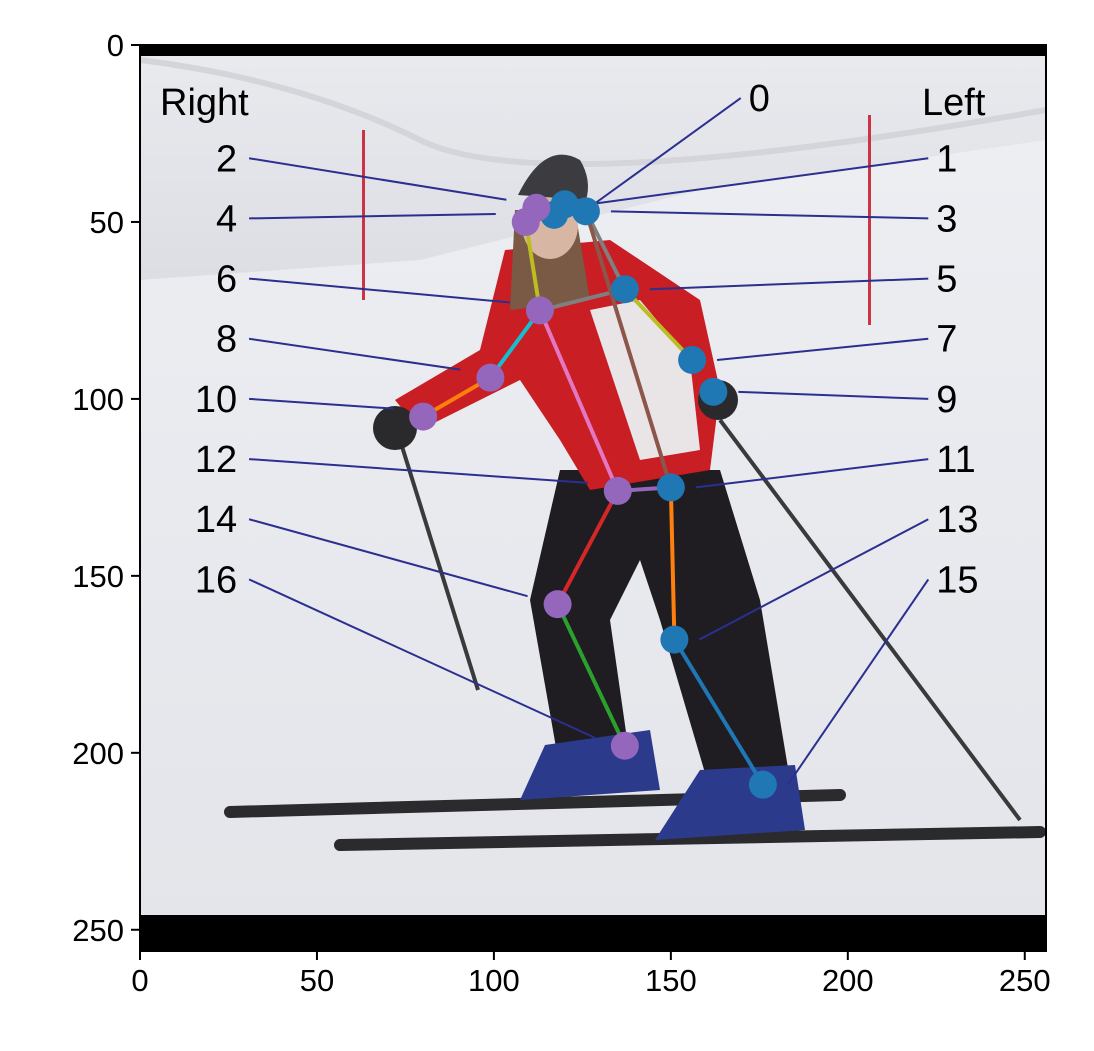  Describe the element at coordinates (957, 580) in the screenshot. I see `keypoint-label: 15` at that location.